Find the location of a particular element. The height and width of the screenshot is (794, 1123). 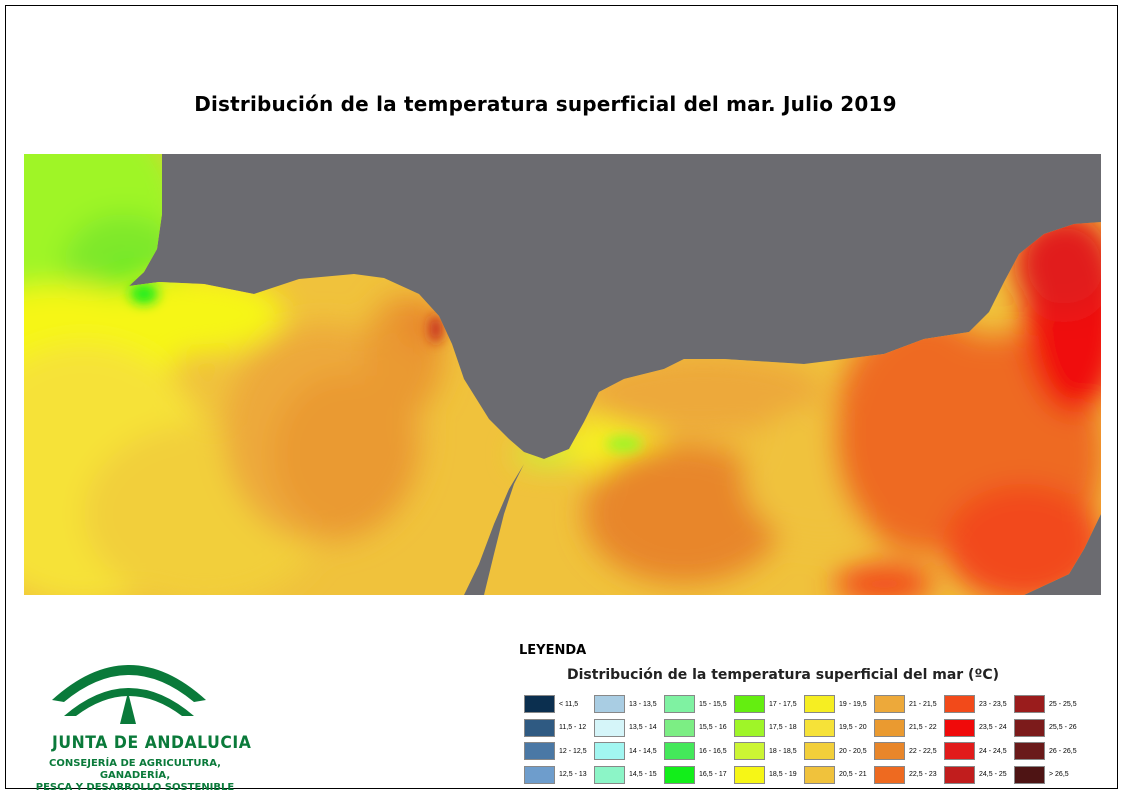

legend-item: 13,5 - 14 is located at coordinates (625, 727).